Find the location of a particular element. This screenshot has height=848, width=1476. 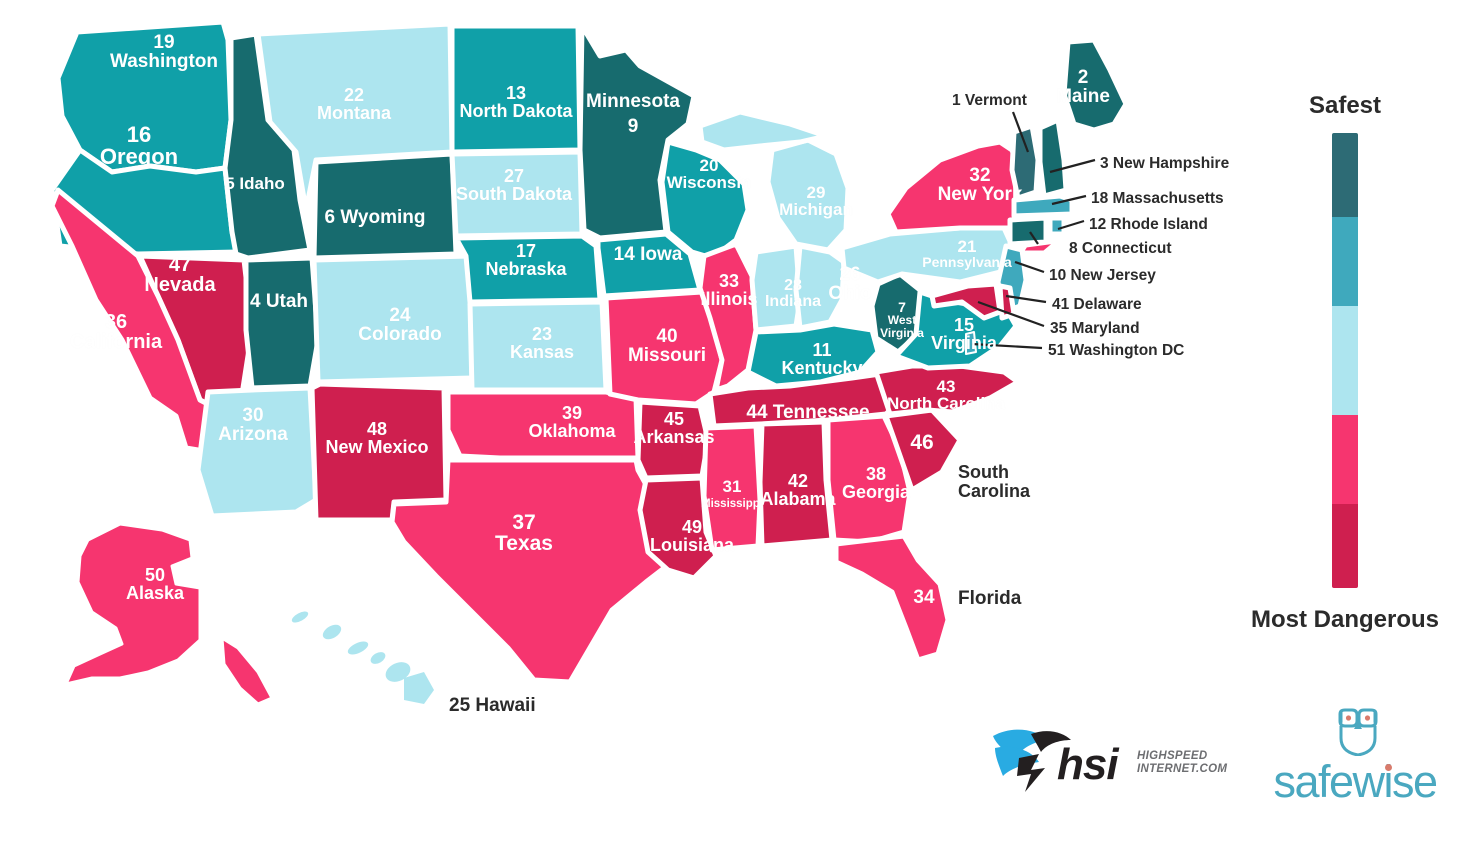

hsi-tagline-line1: HIGHSPEED is located at coordinates (1172, 756).